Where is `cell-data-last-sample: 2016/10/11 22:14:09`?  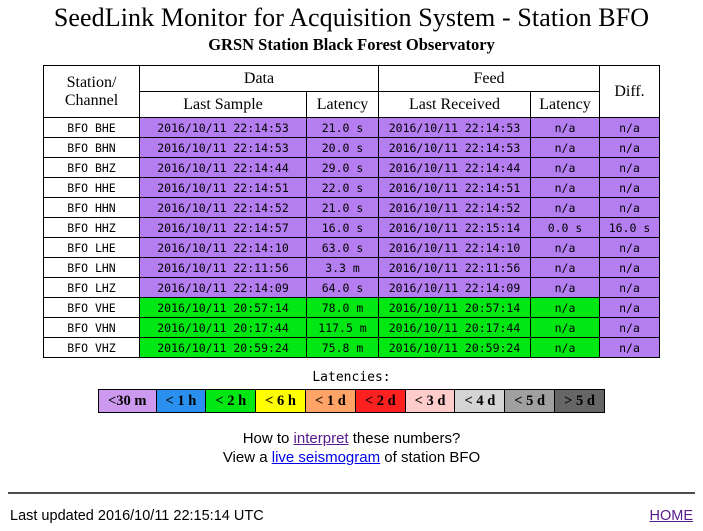 cell-data-last-sample: 2016/10/11 22:14:09 is located at coordinates (223, 287).